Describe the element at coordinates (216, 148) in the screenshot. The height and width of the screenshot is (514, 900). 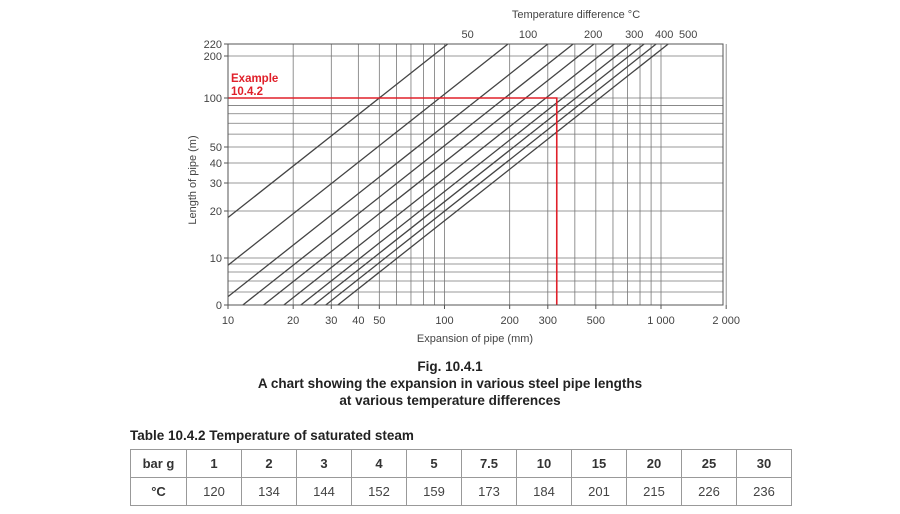
I see `y-tick-label: 50` at that location.